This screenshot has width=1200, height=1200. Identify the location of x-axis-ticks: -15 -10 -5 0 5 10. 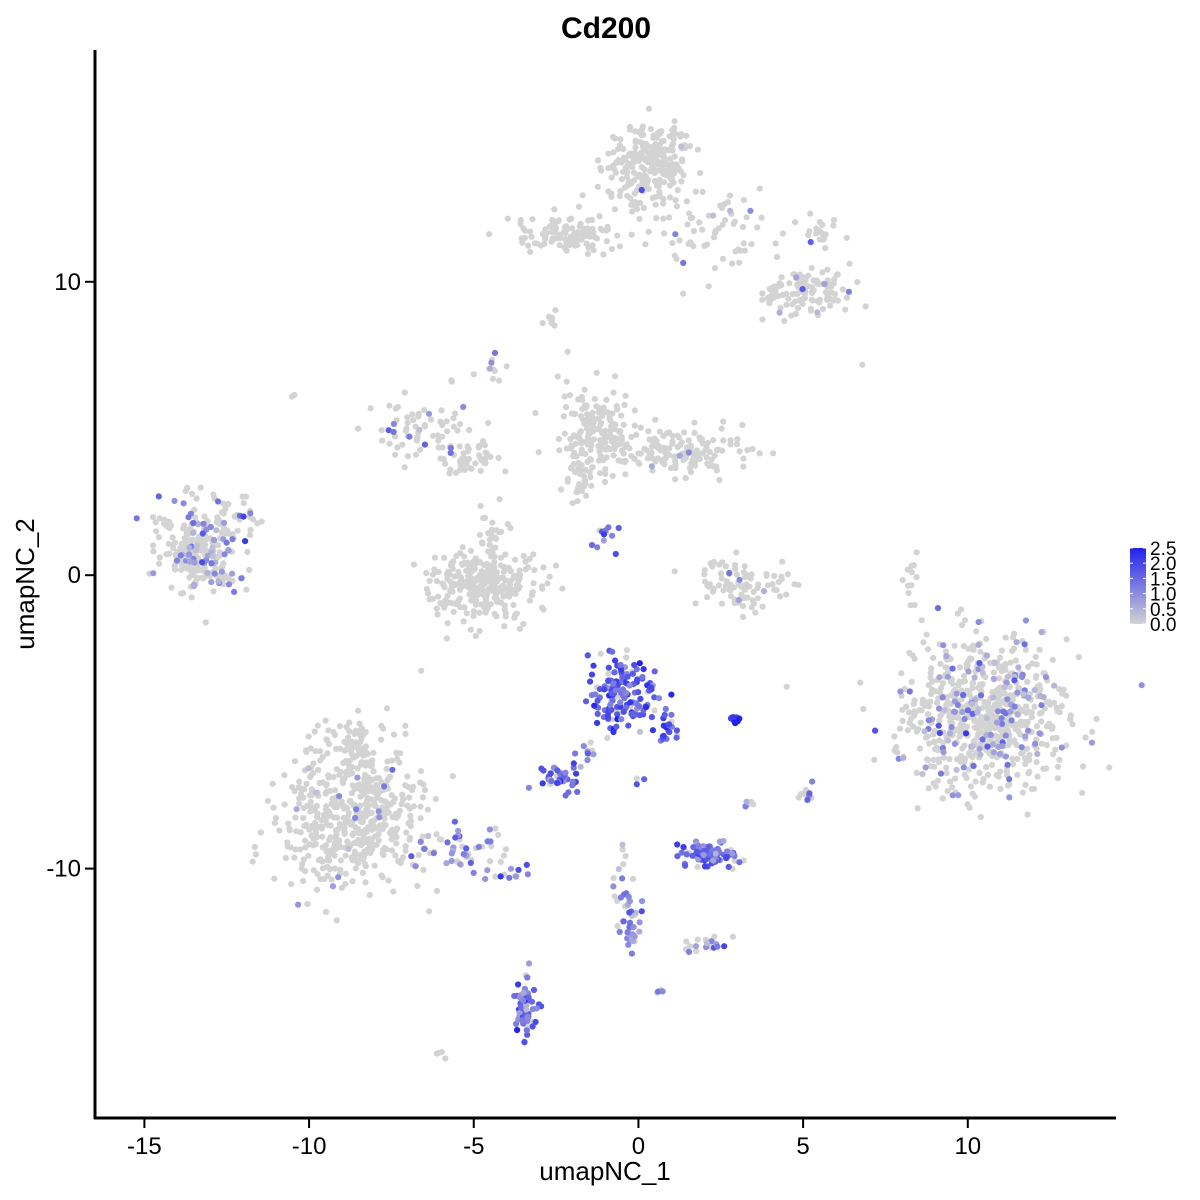
(554, 1139).